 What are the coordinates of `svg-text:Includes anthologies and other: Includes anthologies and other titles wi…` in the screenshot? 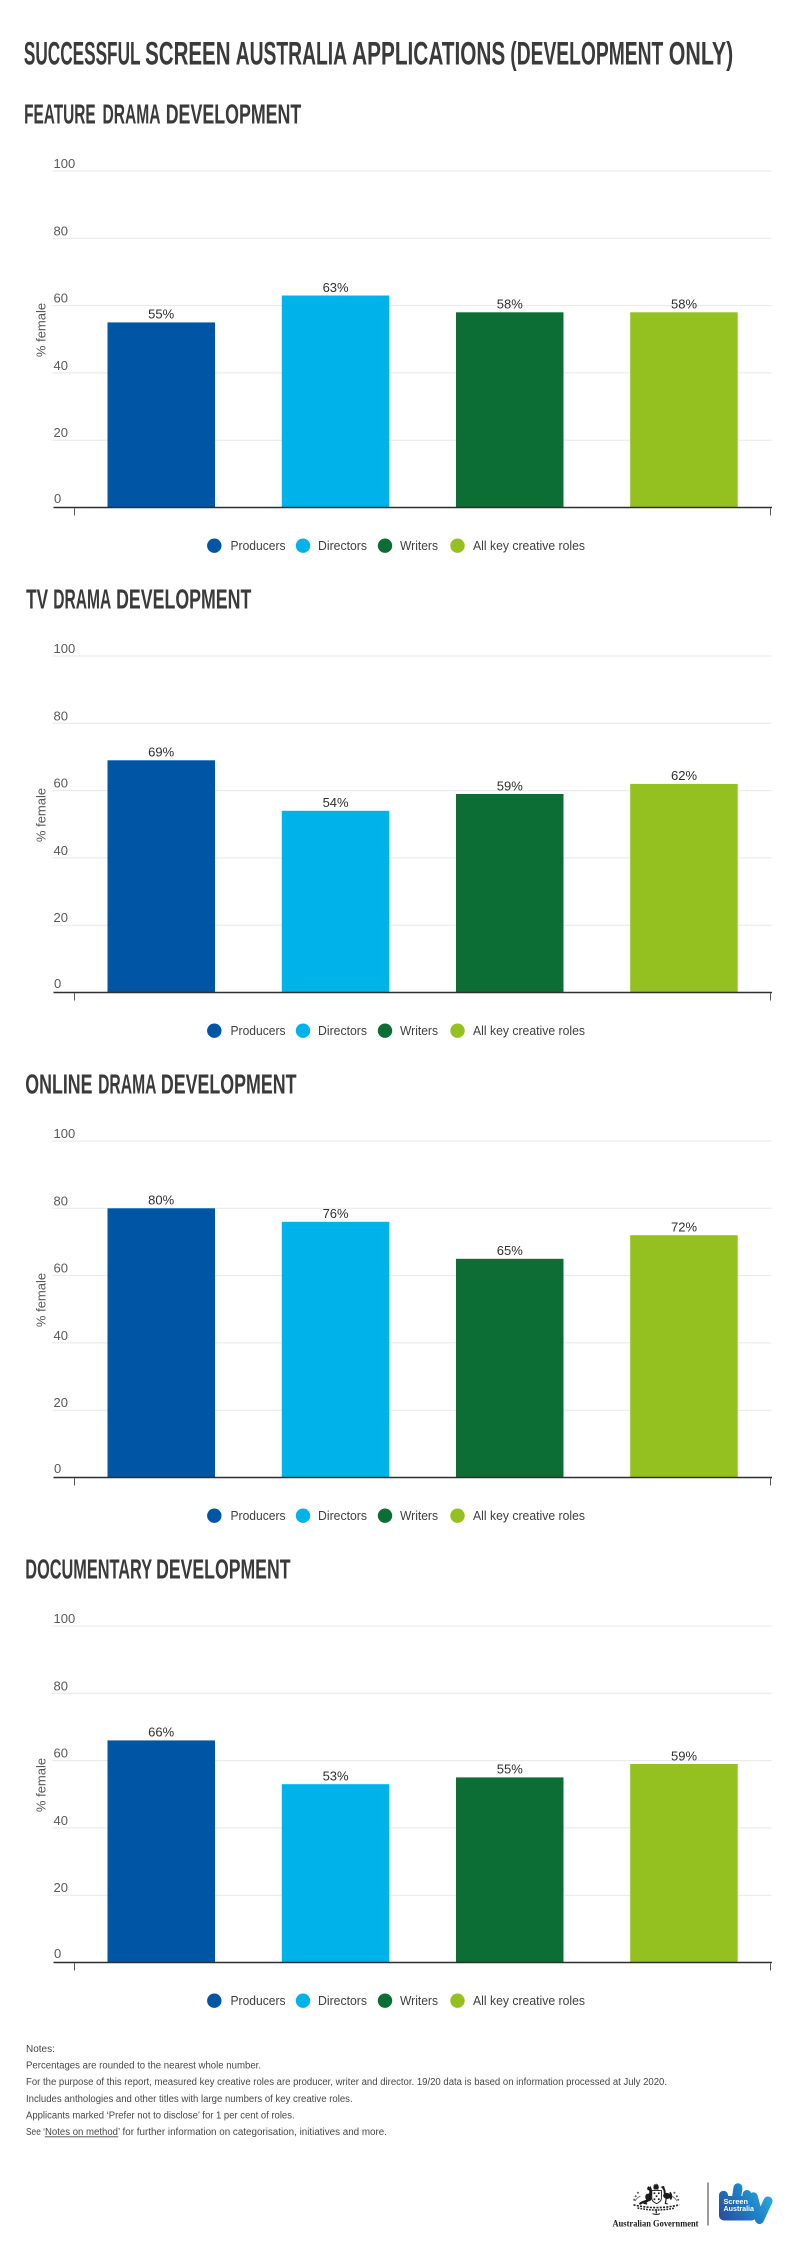 It's located at (189, 2099).